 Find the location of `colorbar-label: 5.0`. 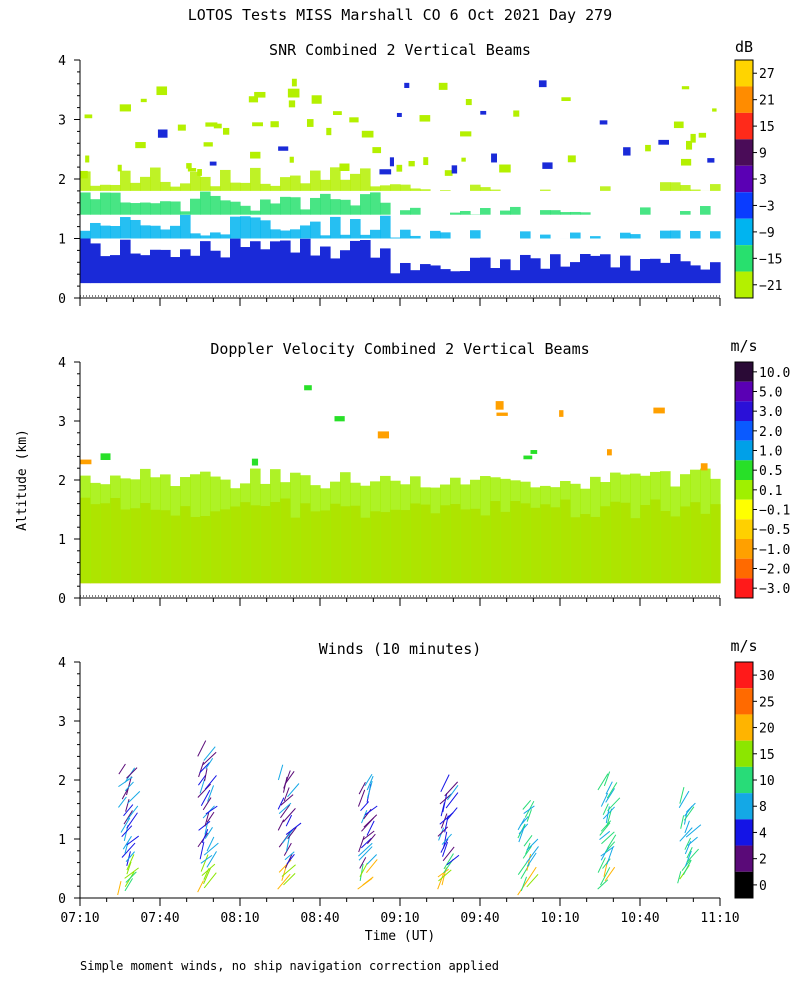

colorbar-label: 5.0 is located at coordinates (770, 393).